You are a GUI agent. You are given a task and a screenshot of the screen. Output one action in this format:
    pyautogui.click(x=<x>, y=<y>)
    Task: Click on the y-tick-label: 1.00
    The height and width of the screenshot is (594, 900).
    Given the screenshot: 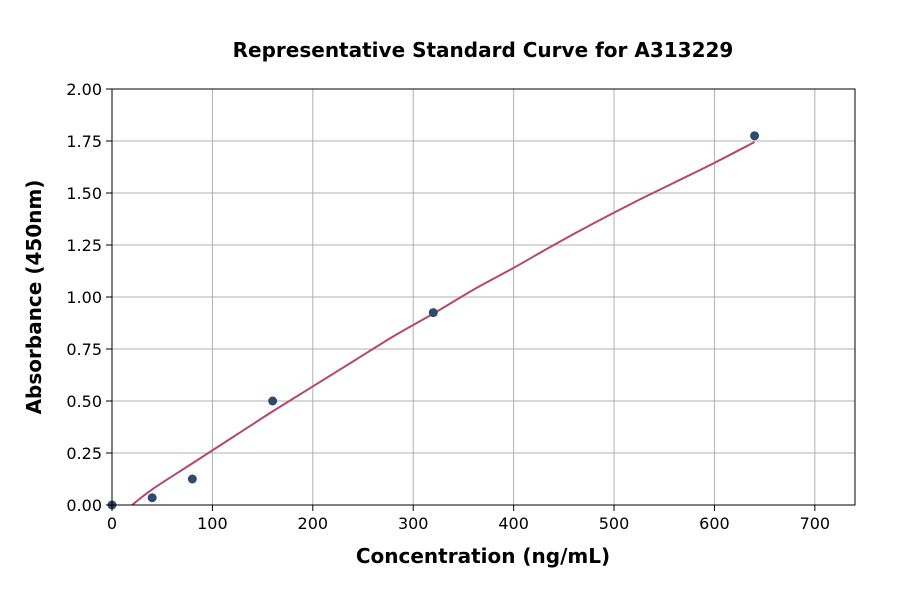 What is the action you would take?
    pyautogui.click(x=84, y=297)
    